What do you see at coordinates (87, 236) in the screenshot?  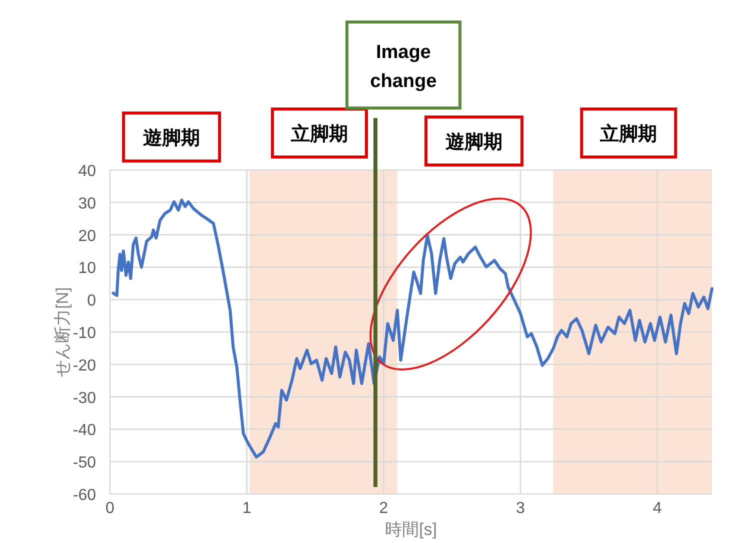 I see `y-tick-label: 20` at bounding box center [87, 236].